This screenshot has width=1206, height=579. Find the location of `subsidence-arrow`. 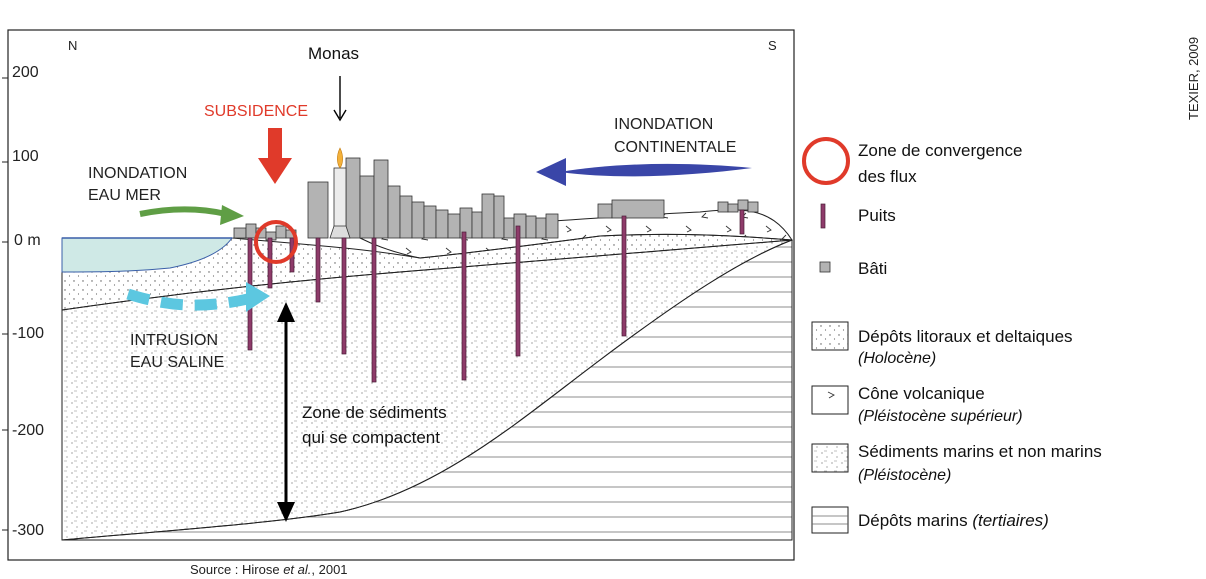

subsidence-arrow is located at coordinates (275, 156).